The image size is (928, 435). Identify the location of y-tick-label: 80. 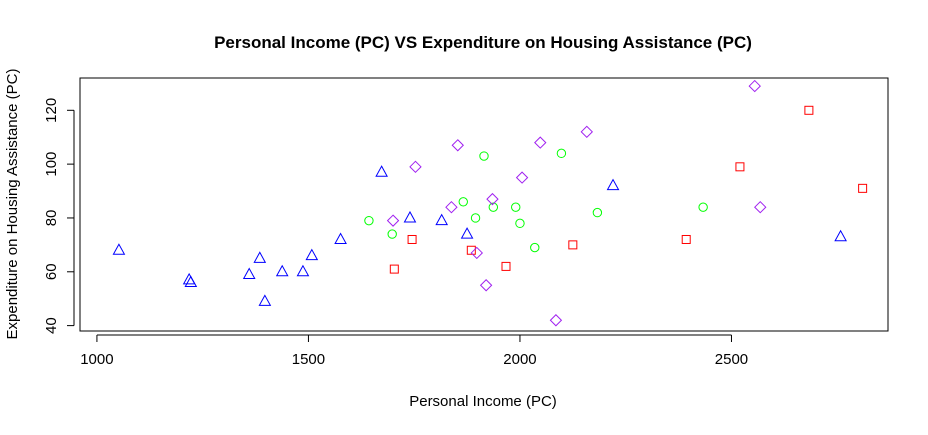
(51, 218).